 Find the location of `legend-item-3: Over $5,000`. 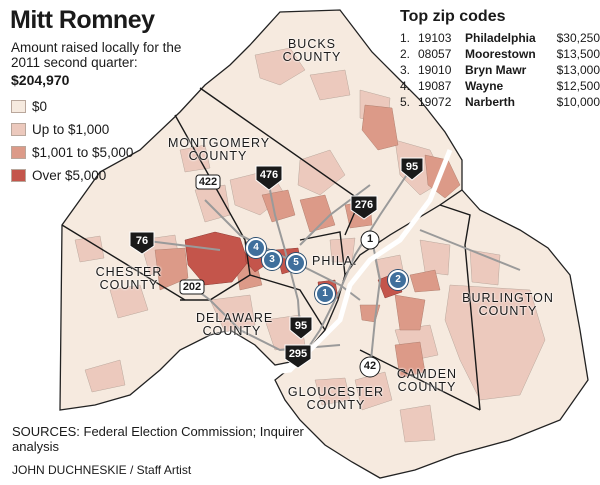

legend-item-3: Over $5,000 is located at coordinates (72, 175).